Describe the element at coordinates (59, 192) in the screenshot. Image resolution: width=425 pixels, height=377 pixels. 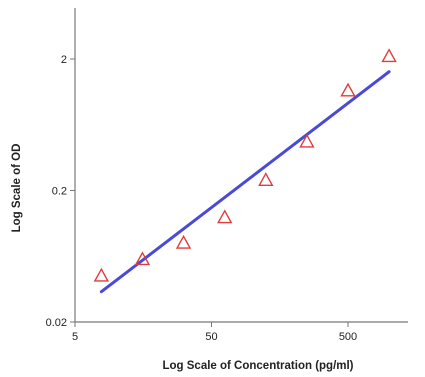
I see `y-tick-label: 0.2` at that location.